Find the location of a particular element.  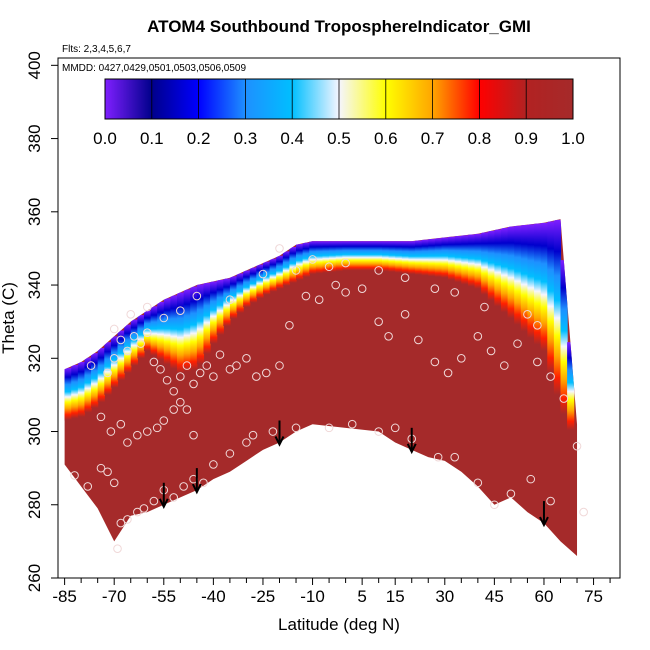

y-axis-tick-label: 260 is located at coordinates (34, 578).